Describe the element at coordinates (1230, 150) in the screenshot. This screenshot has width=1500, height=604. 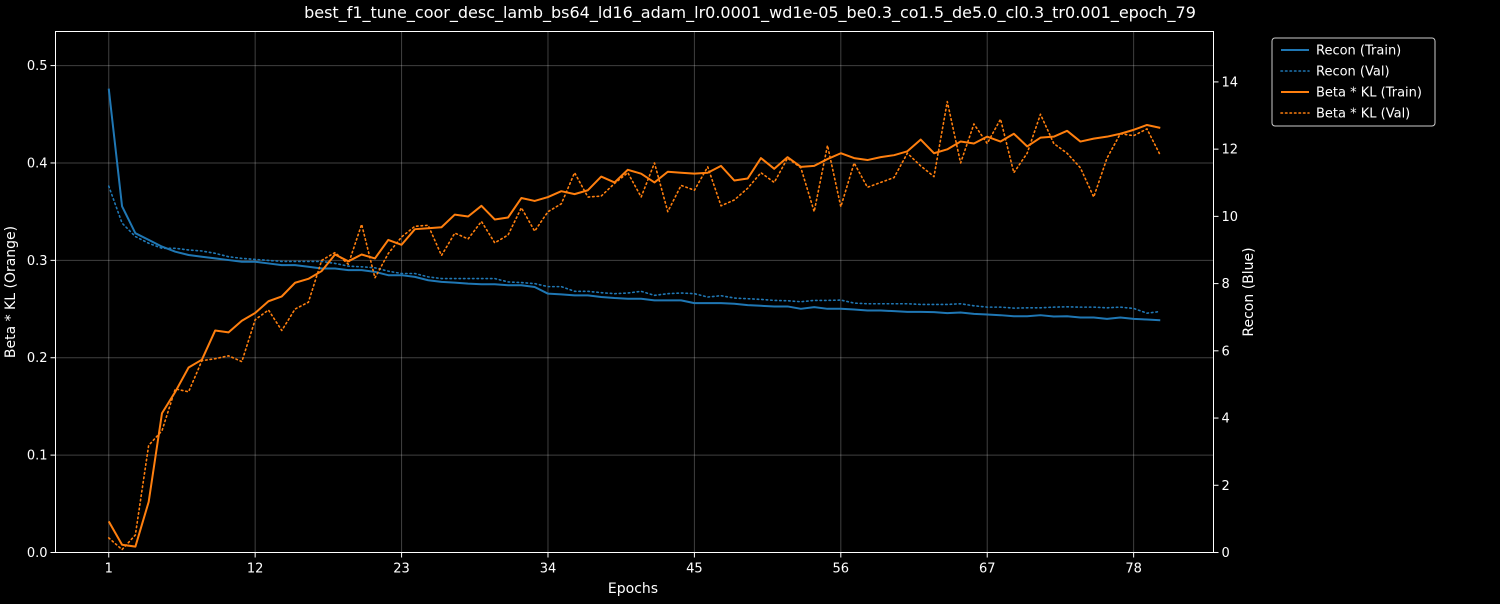
I see `y-right-tick-label: 12` at that location.